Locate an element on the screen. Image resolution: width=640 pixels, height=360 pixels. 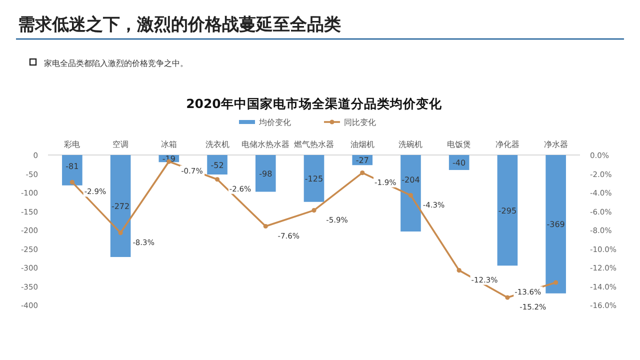
data-label: -295 is located at coordinates (507, 211).